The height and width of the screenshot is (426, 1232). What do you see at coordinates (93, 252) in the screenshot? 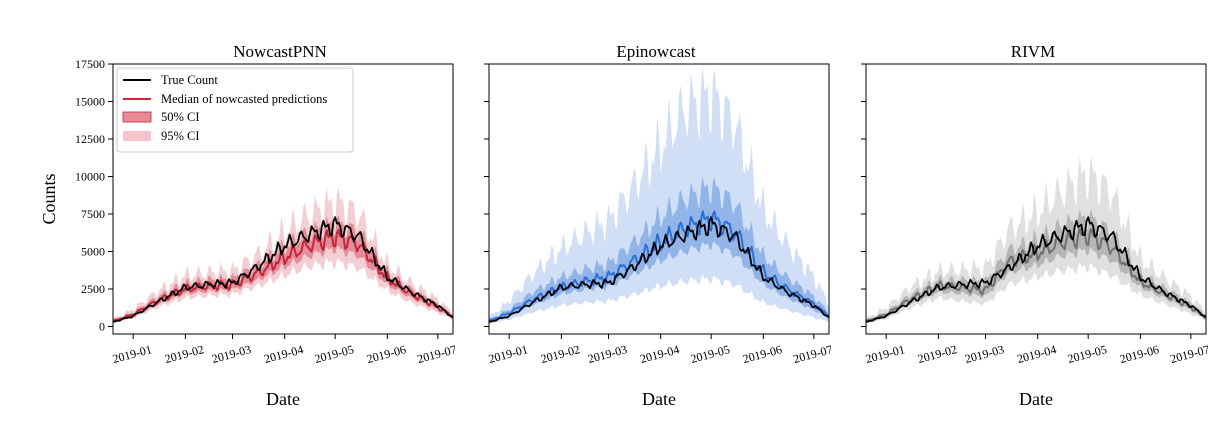
I see `y-tick-label: 5000` at bounding box center [93, 252].